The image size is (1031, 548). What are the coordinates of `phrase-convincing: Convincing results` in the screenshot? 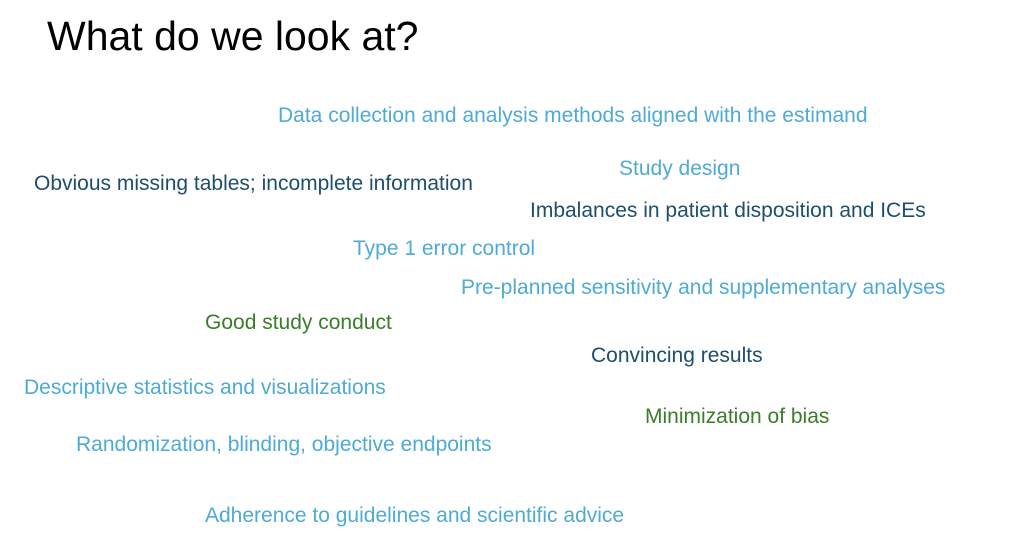 It's located at (677, 355).